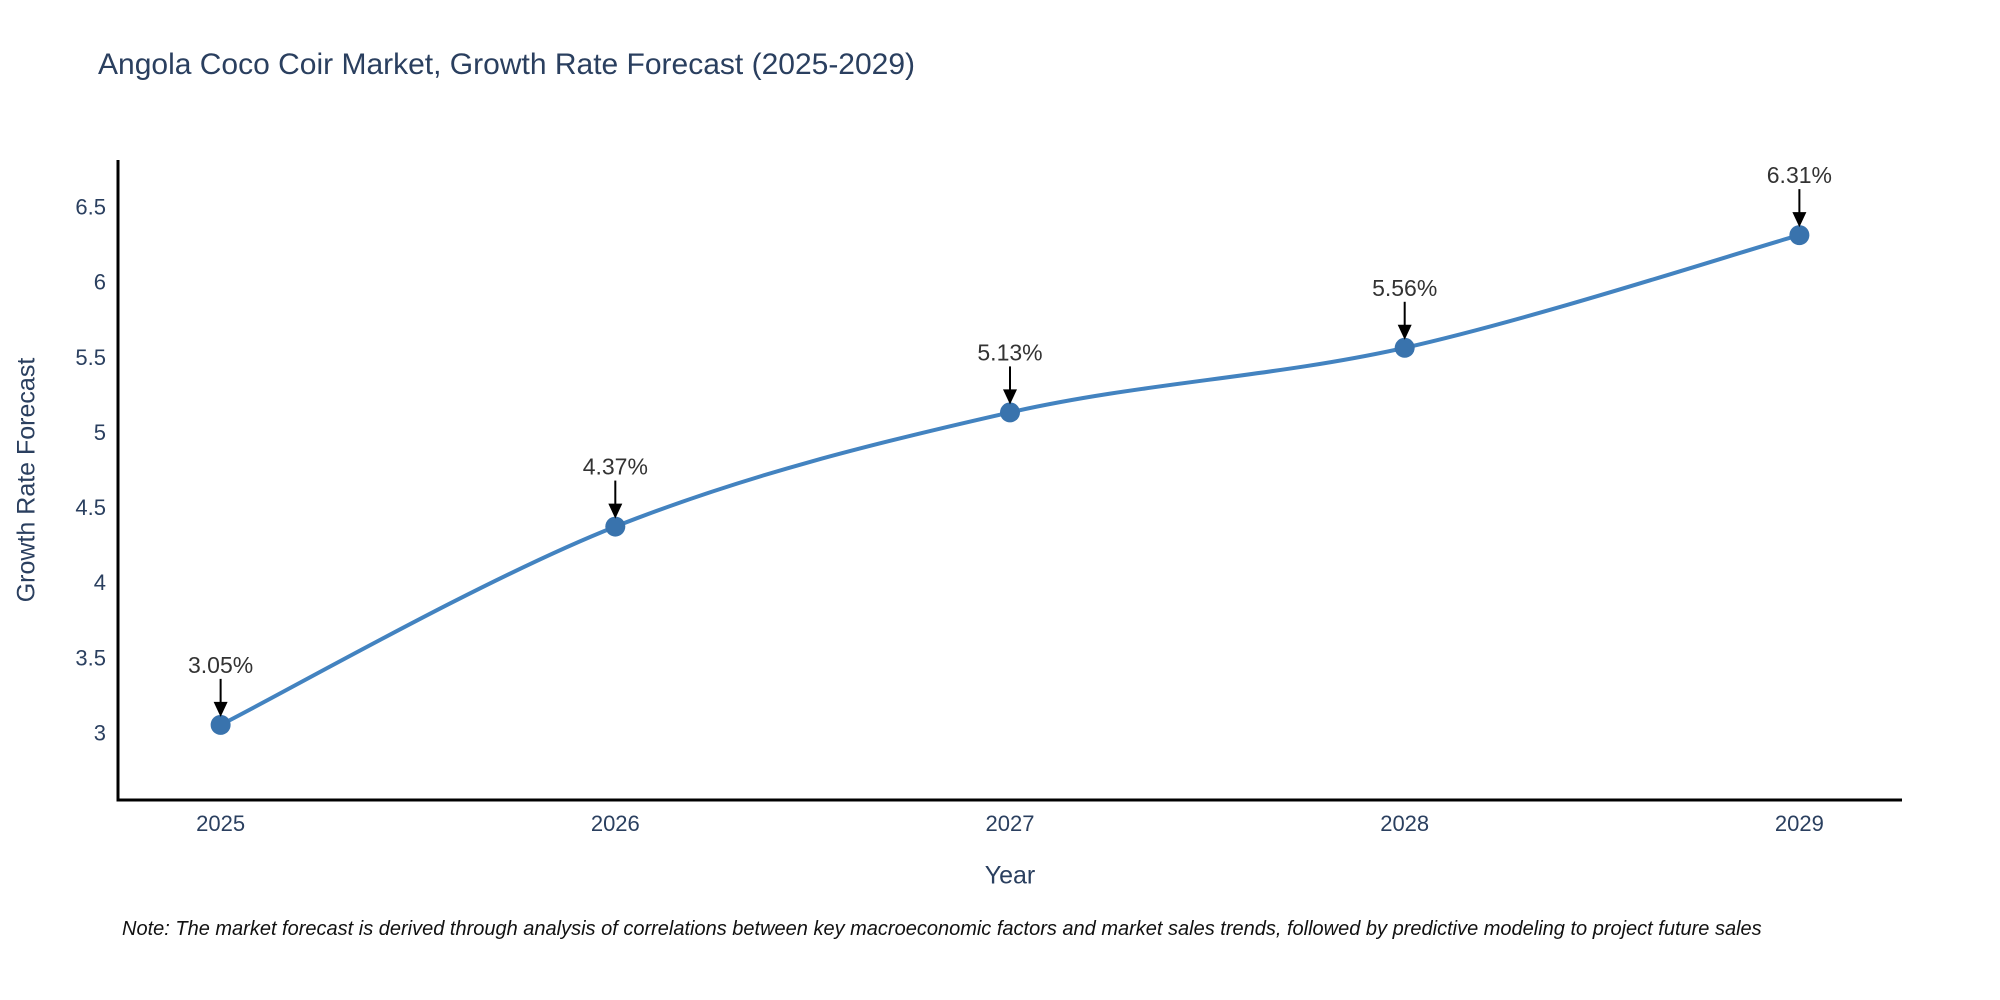 Image resolution: width=2000 pixels, height=1000 pixels. I want to click on y-tick-label: 4, so click(100, 582).